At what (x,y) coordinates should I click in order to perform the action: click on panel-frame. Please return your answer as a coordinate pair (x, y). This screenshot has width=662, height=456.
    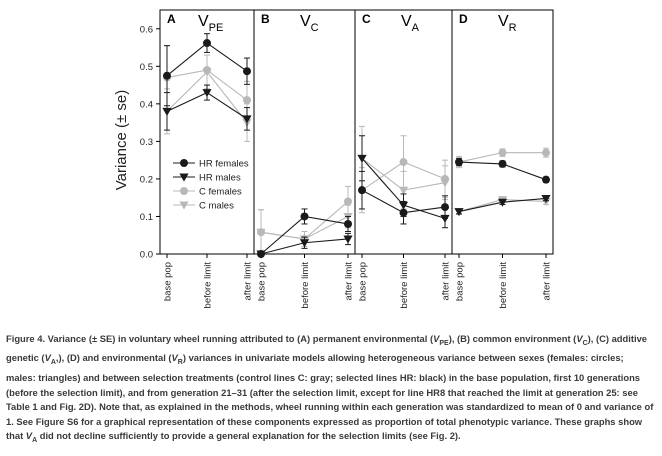
    Looking at the image, I should click on (502, 132).